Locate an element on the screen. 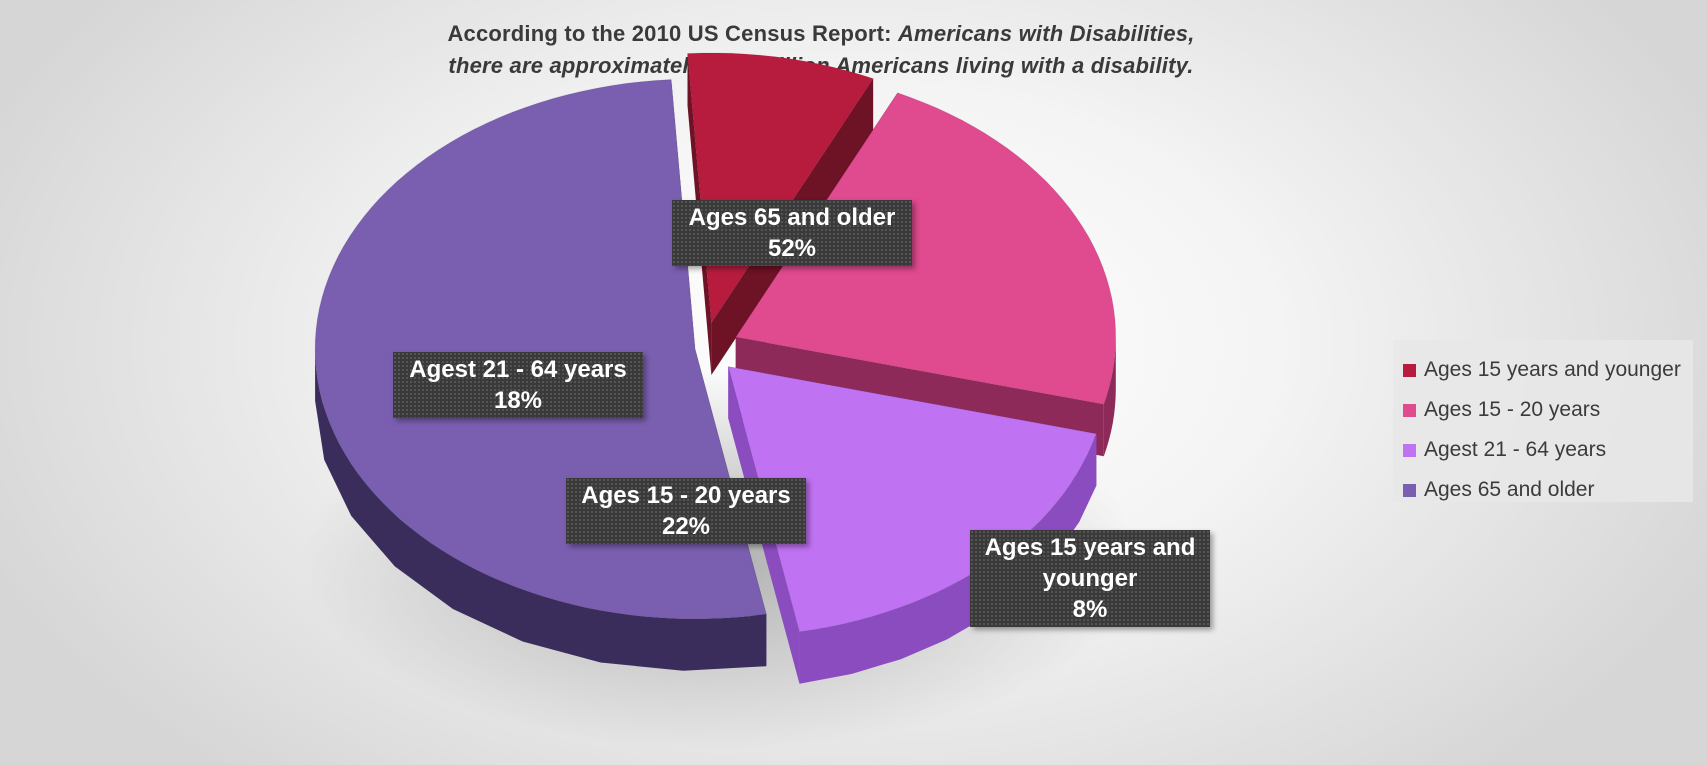 This screenshot has height=765, width=1707. legend-item: Ages 15 - 20 years is located at coordinates (1501, 410).